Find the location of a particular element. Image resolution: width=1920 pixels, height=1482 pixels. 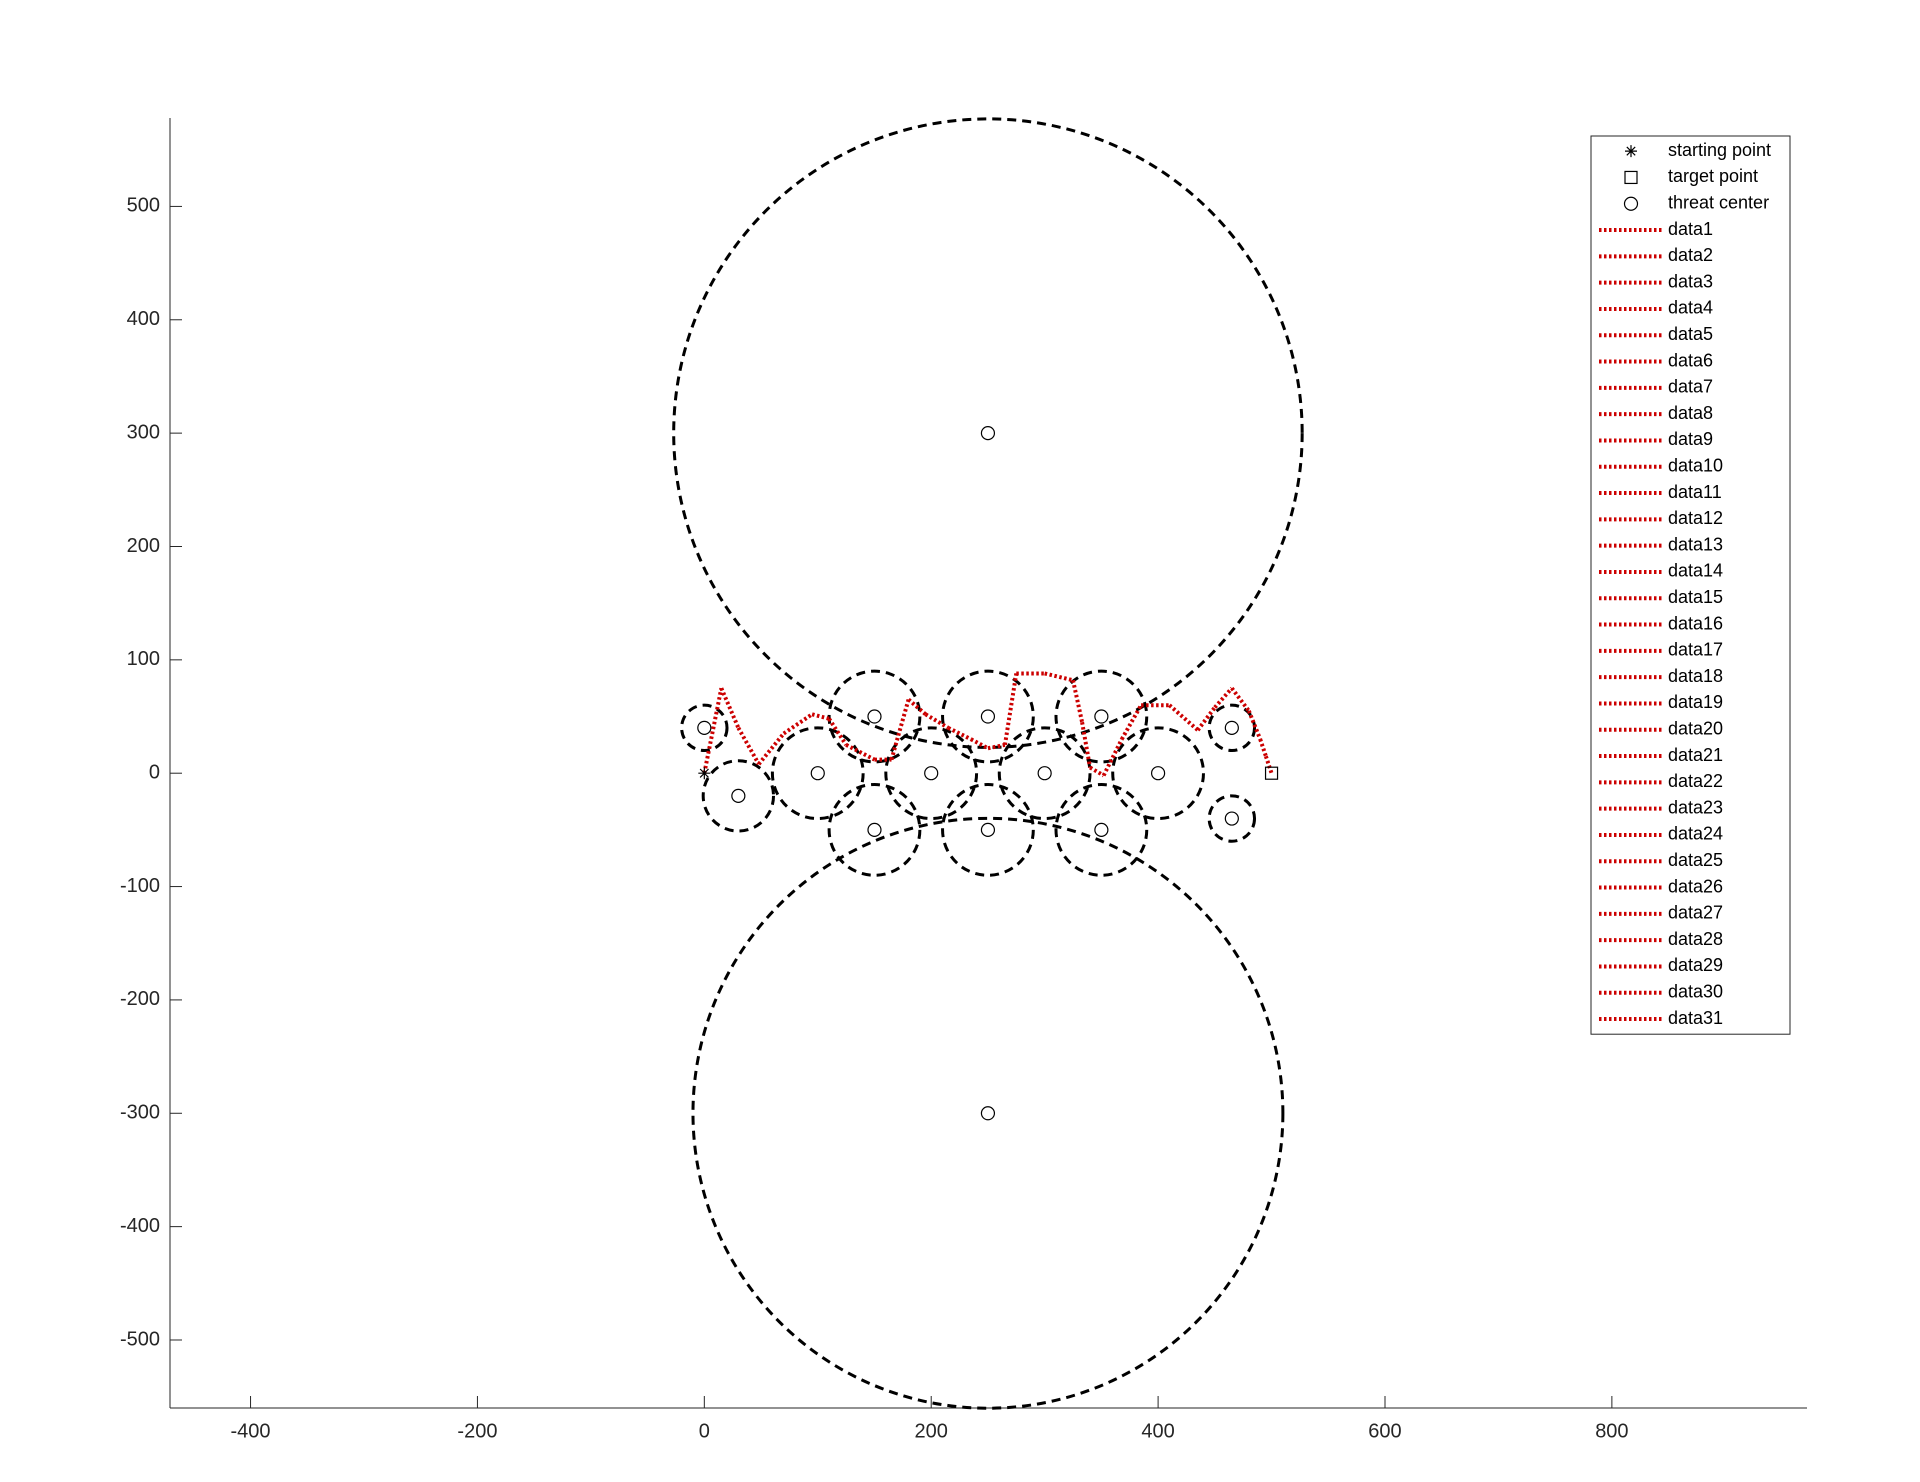

legend-label: data5 is located at coordinates (1690, 334).